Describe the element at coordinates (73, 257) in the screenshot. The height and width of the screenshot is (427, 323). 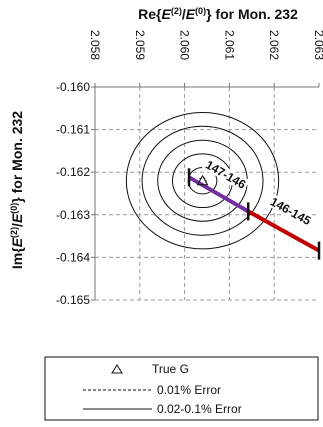
I see `y-tick-label: -0.164` at that location.